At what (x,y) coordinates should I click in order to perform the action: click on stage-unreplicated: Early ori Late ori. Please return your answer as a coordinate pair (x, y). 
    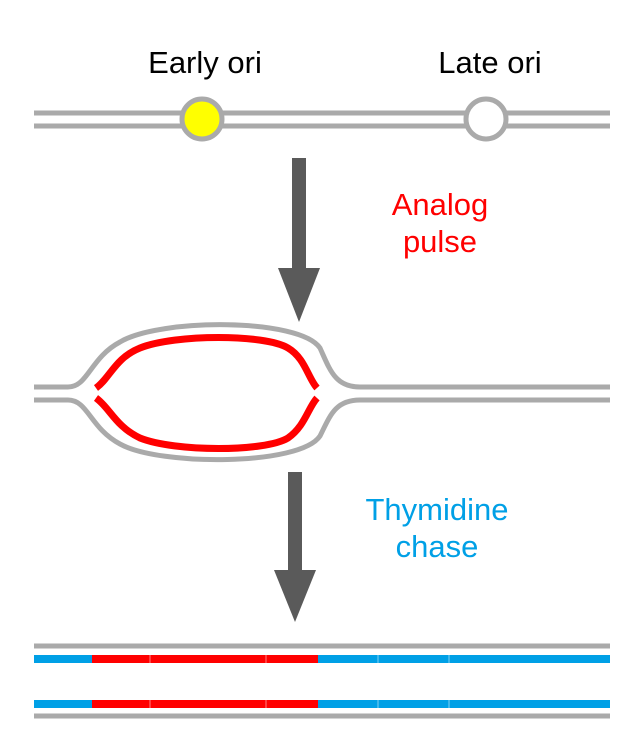
    Looking at the image, I should click on (322, 93).